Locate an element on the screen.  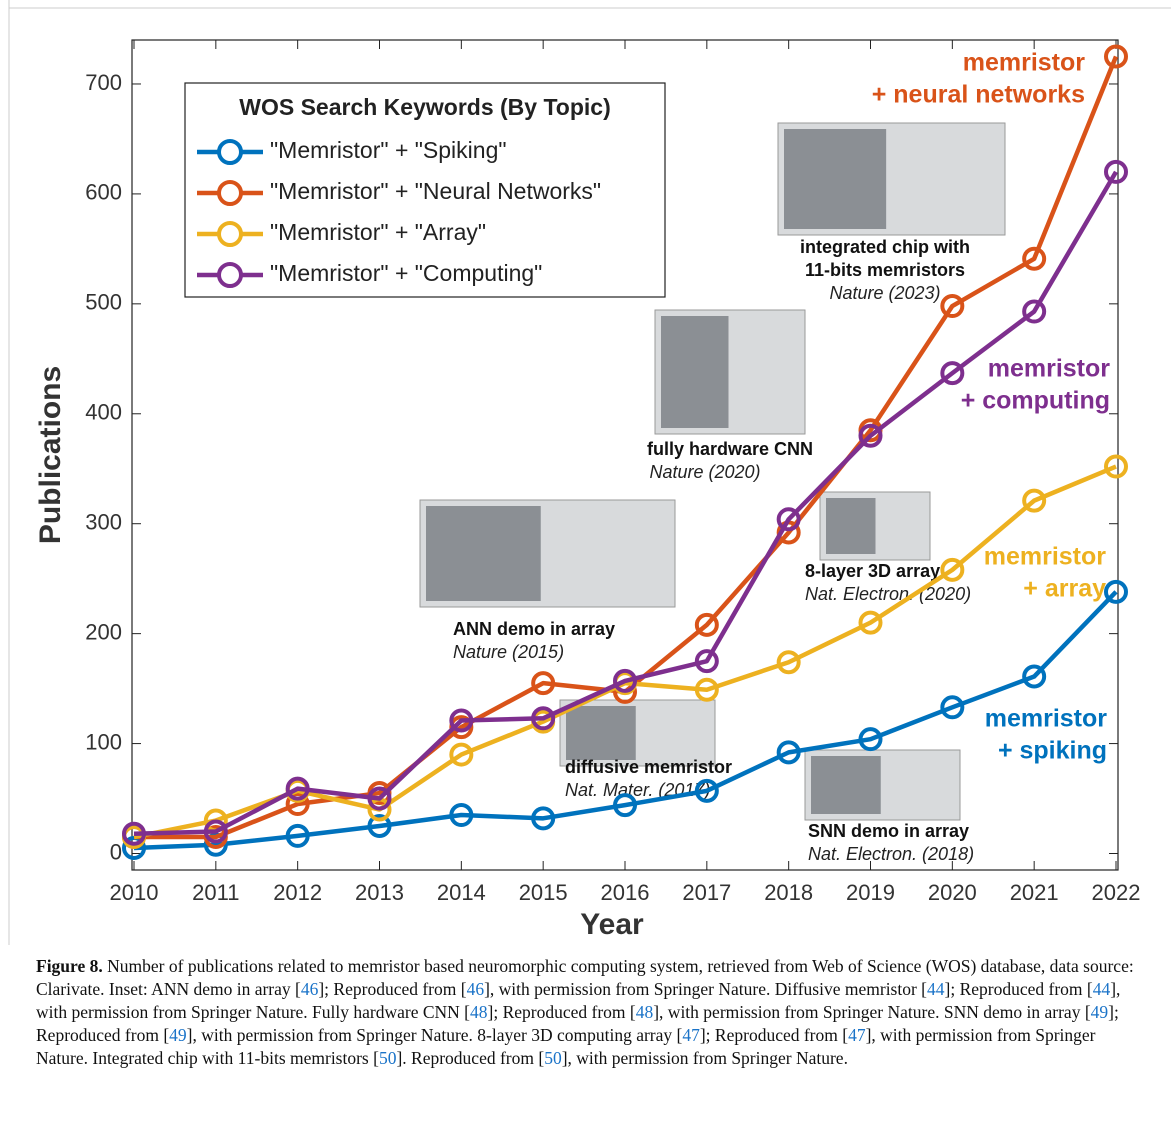
legend-label: "Memristor" + "Computing" is located at coordinates (406, 273).